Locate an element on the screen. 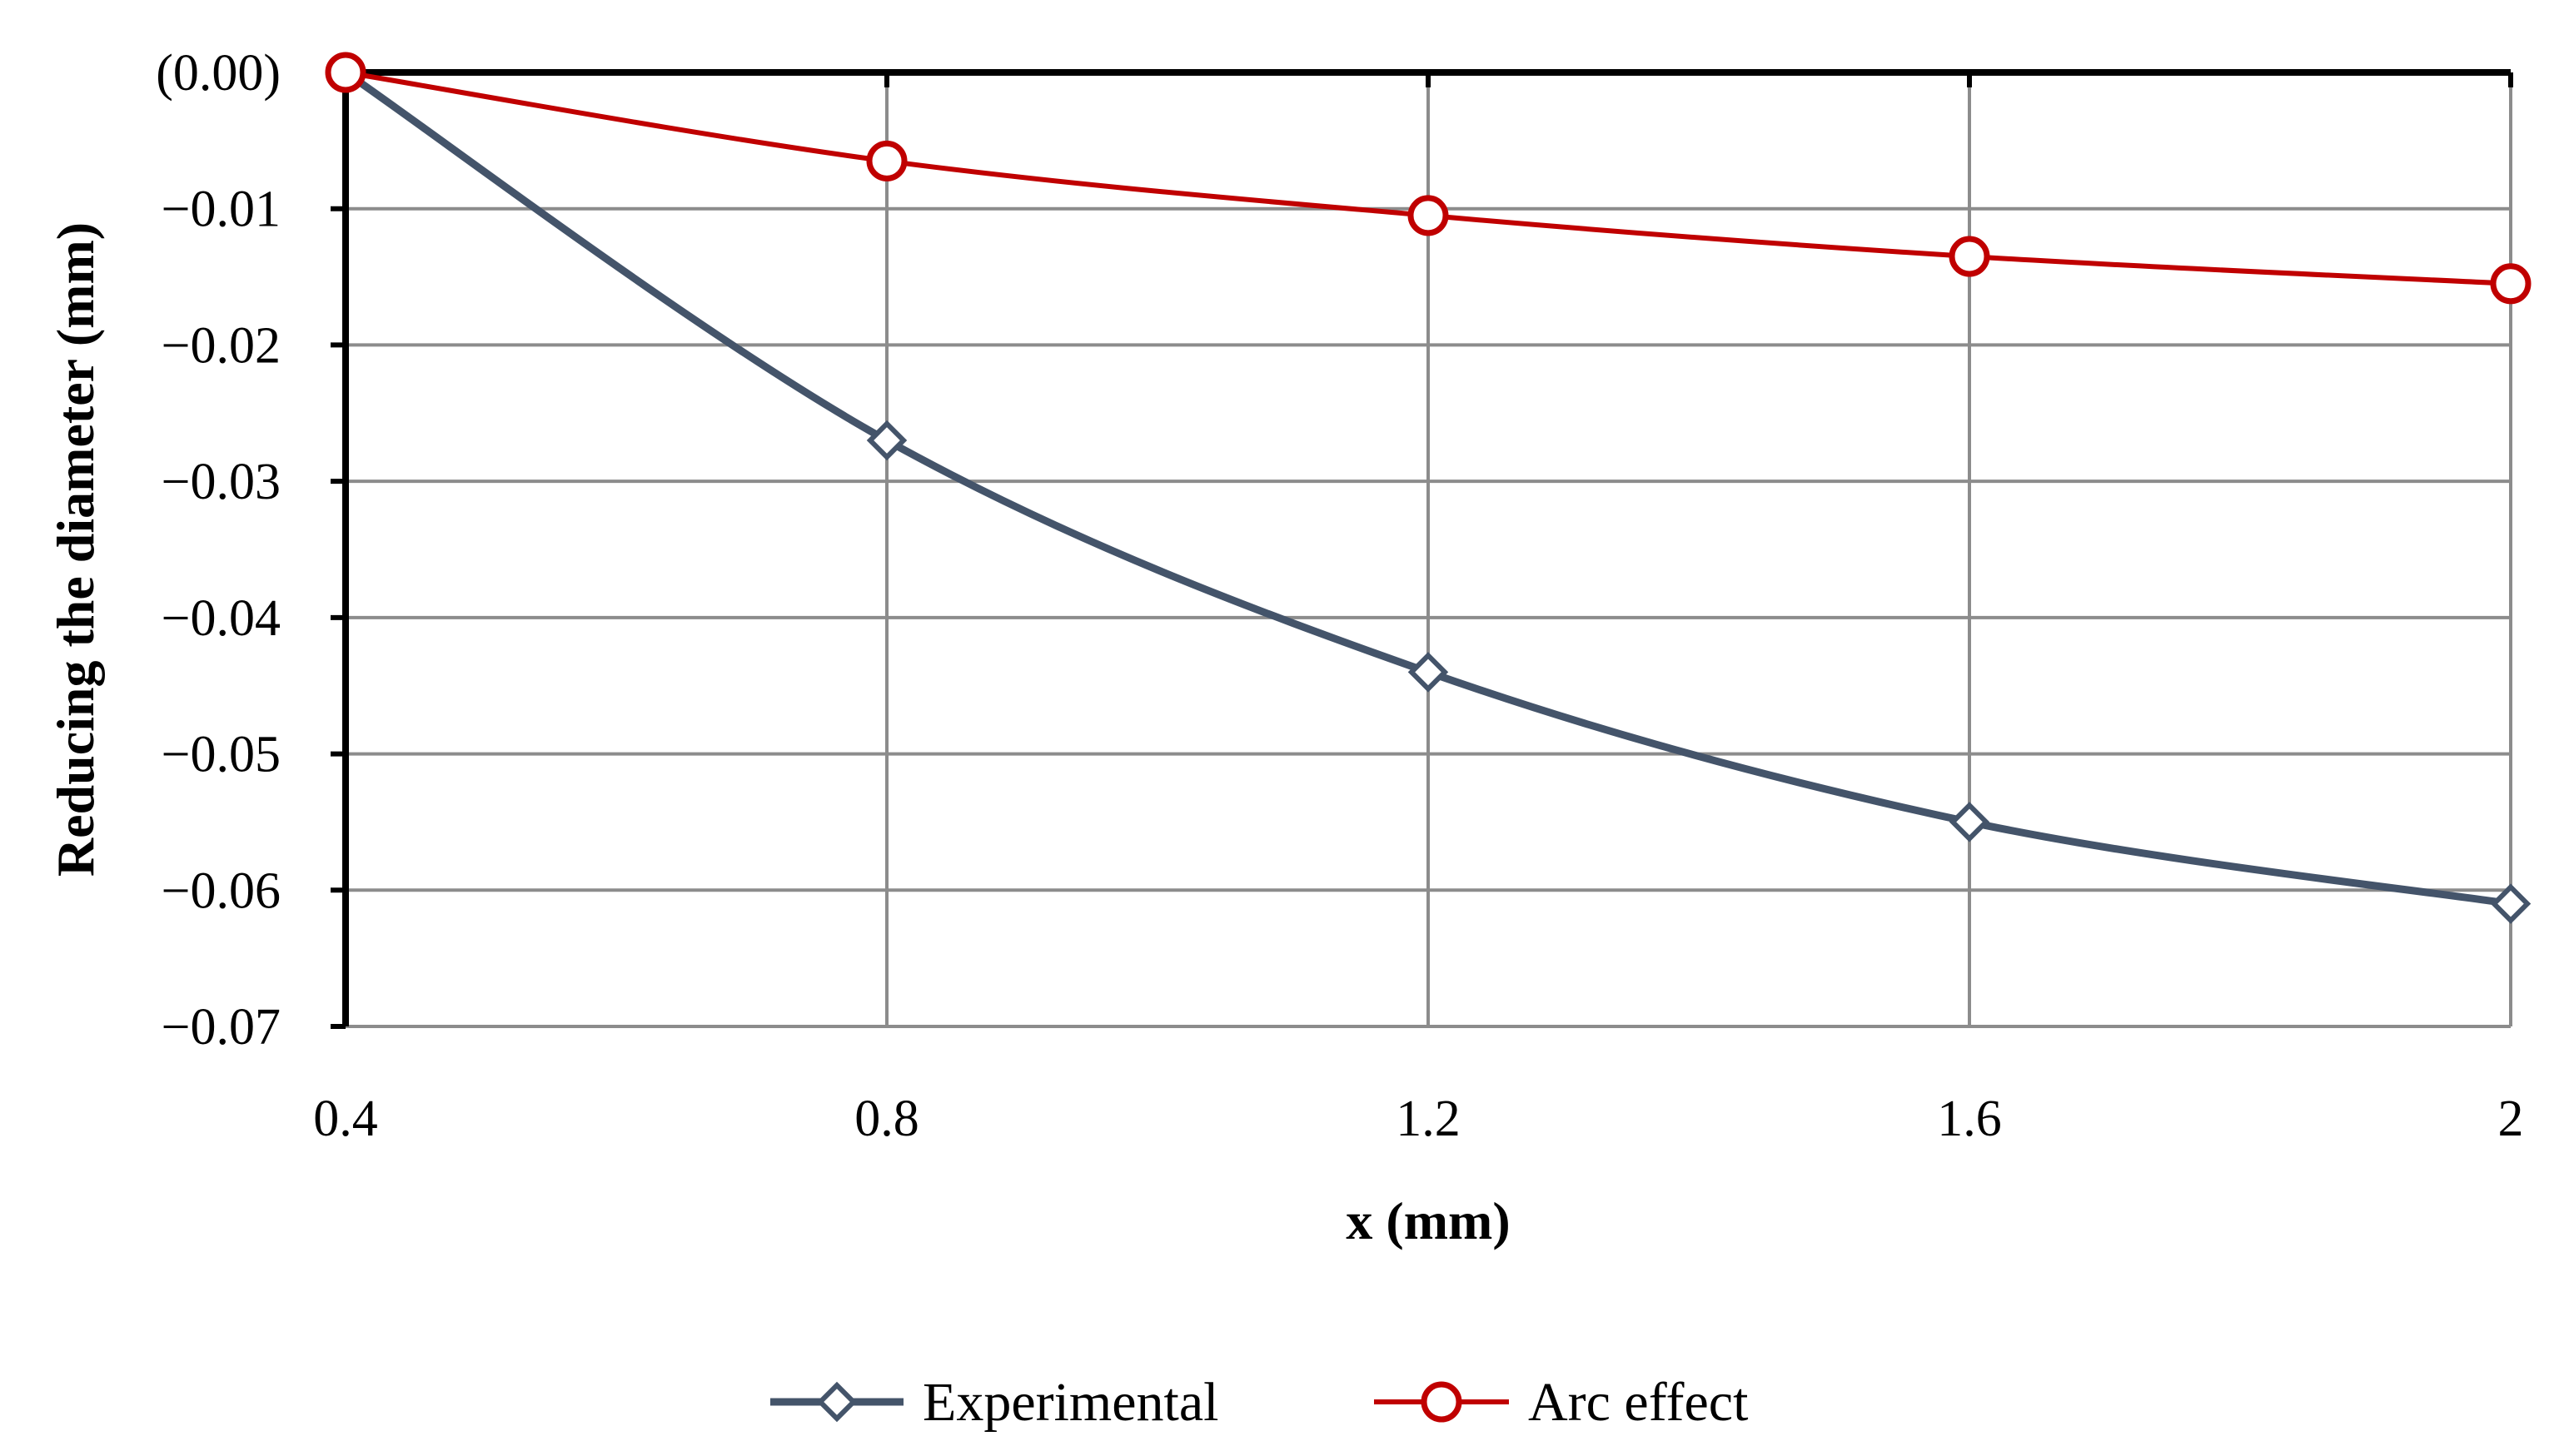 This screenshot has width=2559, height=1456. series-arc-effect is located at coordinates (1429, 178).